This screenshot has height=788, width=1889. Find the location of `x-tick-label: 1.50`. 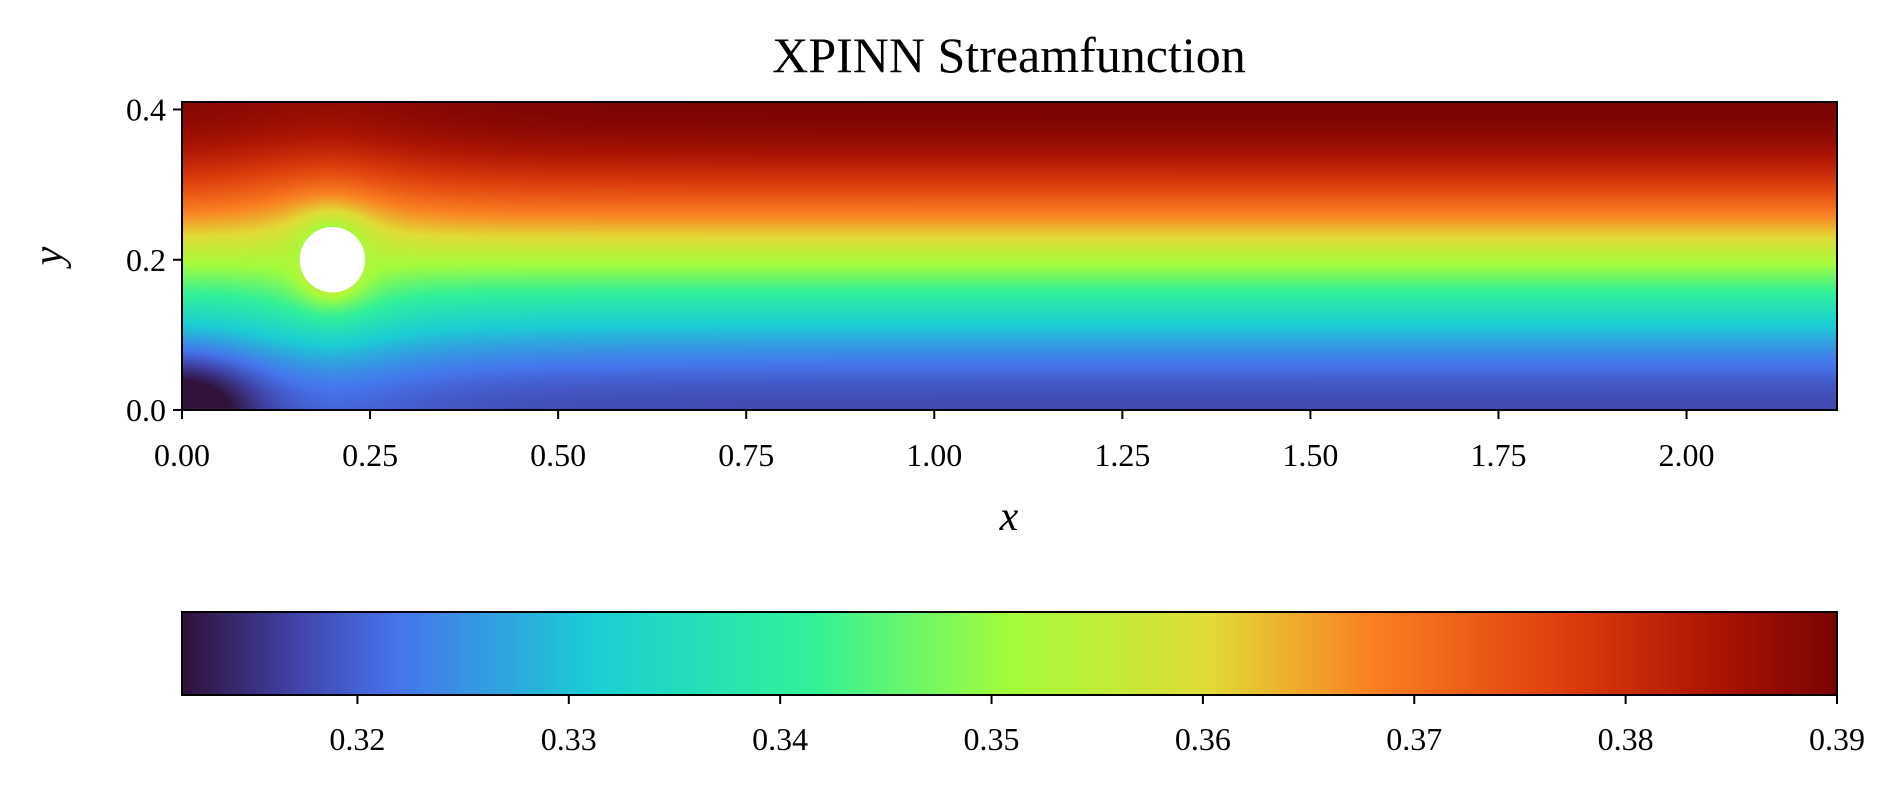

x-tick-label: 1.50 is located at coordinates (1310, 455).